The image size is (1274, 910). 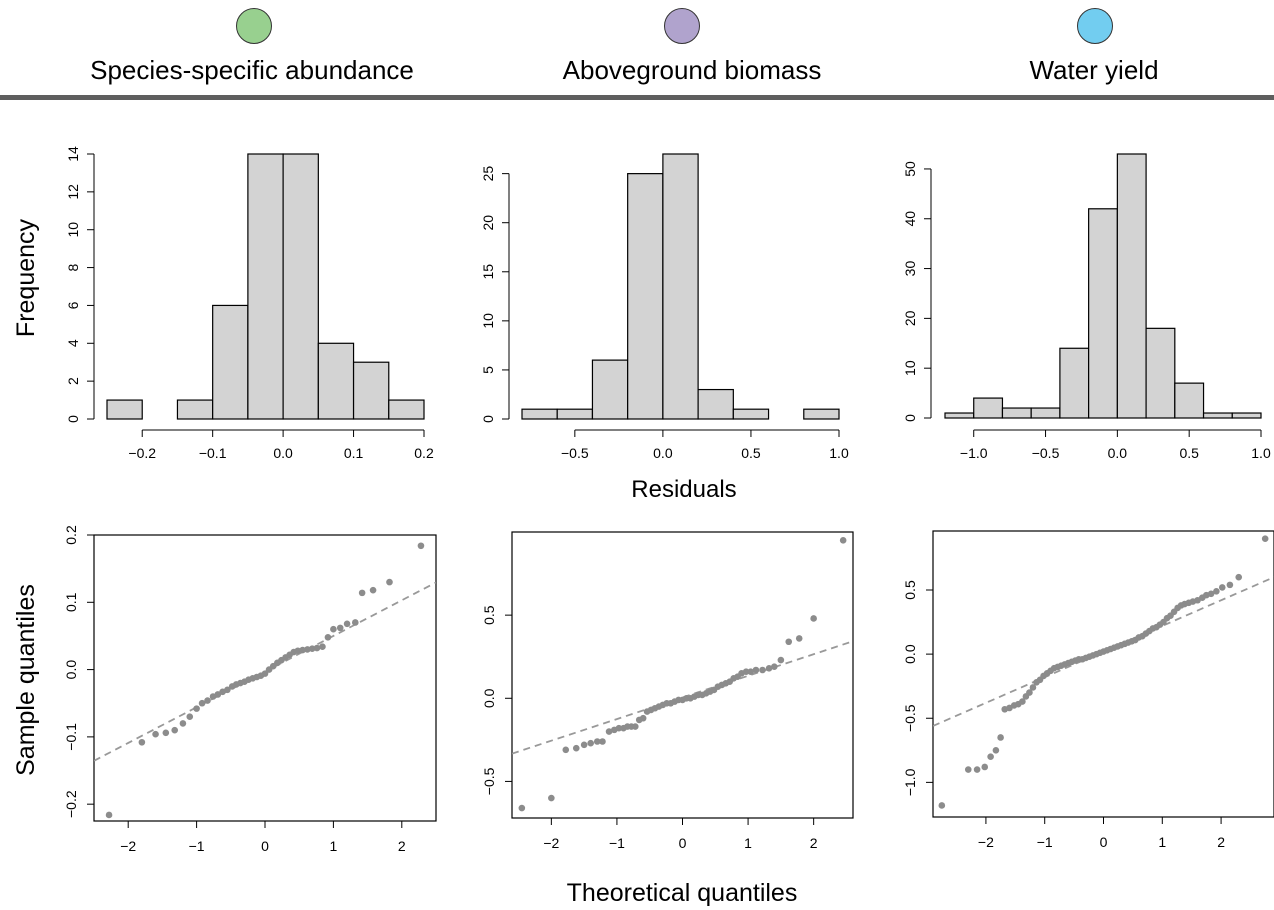 What do you see at coordinates (488, 272) in the screenshot?
I see `y-tick-label: 15` at bounding box center [488, 272].